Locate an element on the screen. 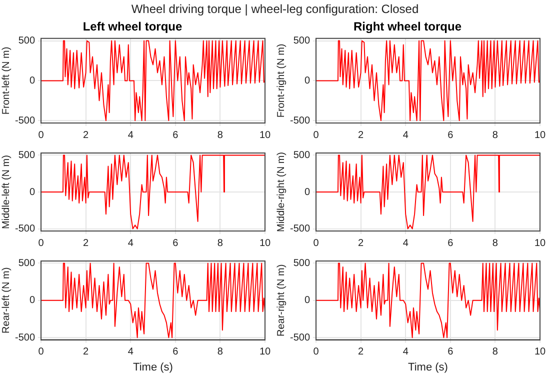 This screenshot has width=550, height=385. chart-title: Left wheel torque is located at coordinates (132, 27).